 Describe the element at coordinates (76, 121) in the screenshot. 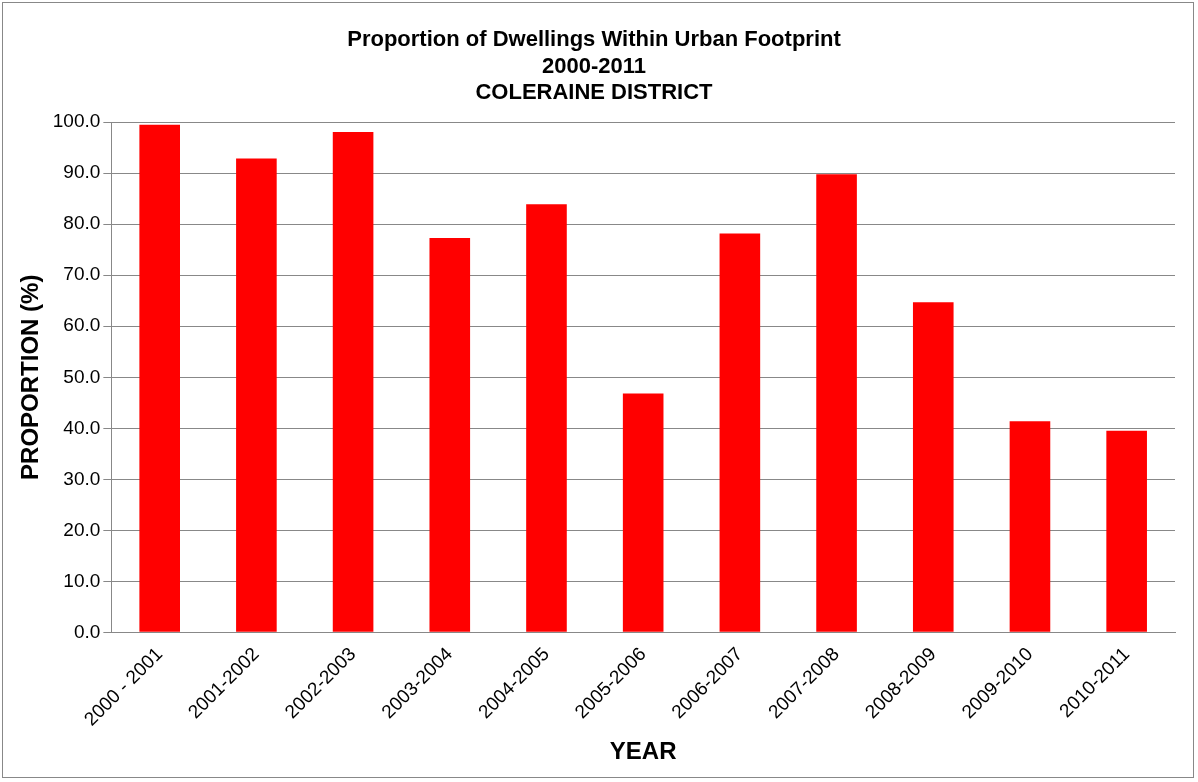

I see `y-tick-label: 100.0` at that location.